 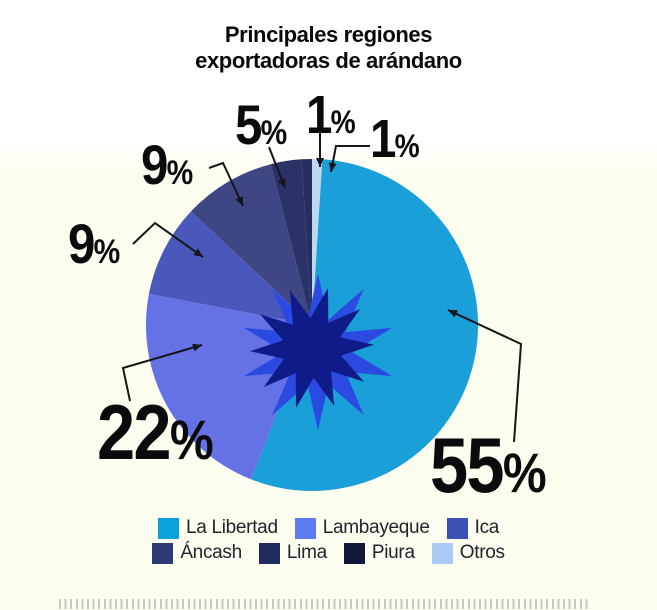 What do you see at coordinates (167, 165) in the screenshot?
I see `pct-label-ancash: 9%` at bounding box center [167, 165].